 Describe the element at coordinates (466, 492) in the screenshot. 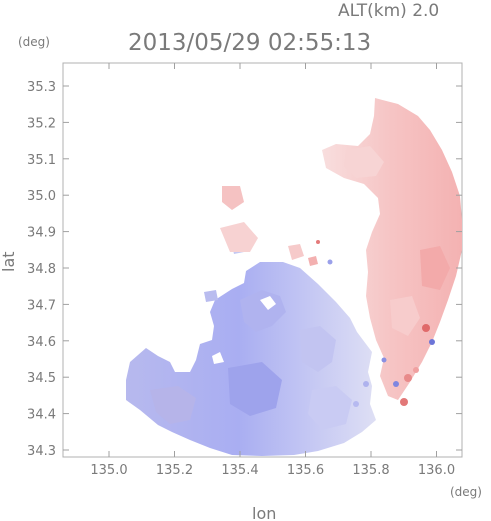

I see `x-unit-label: (deg)` at that location.